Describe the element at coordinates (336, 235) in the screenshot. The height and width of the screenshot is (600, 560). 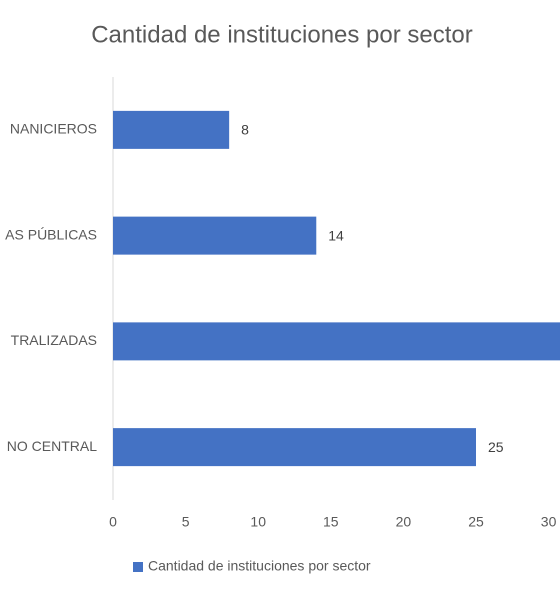
I see `data-label: 14` at that location.